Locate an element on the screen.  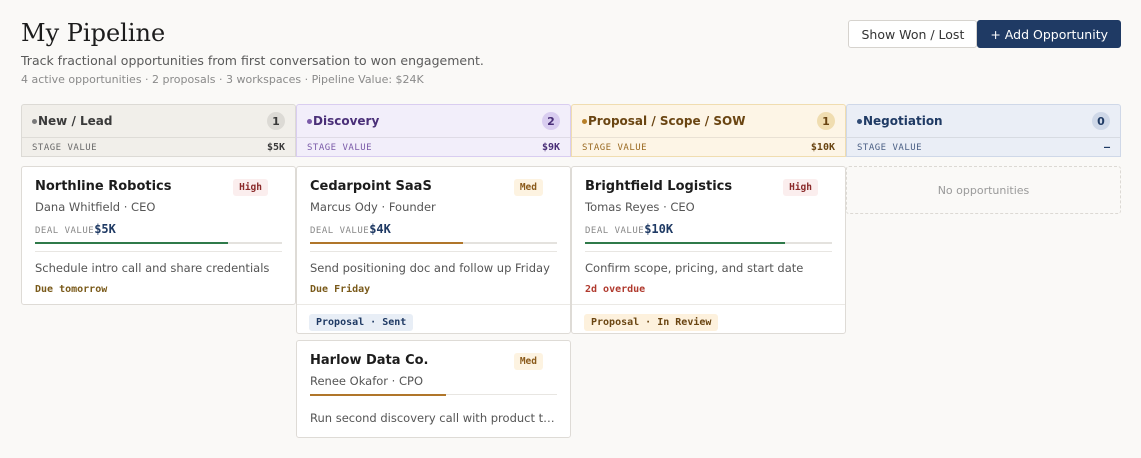
contact-name: Dana Whitfield · CEO is located at coordinates (95, 207).